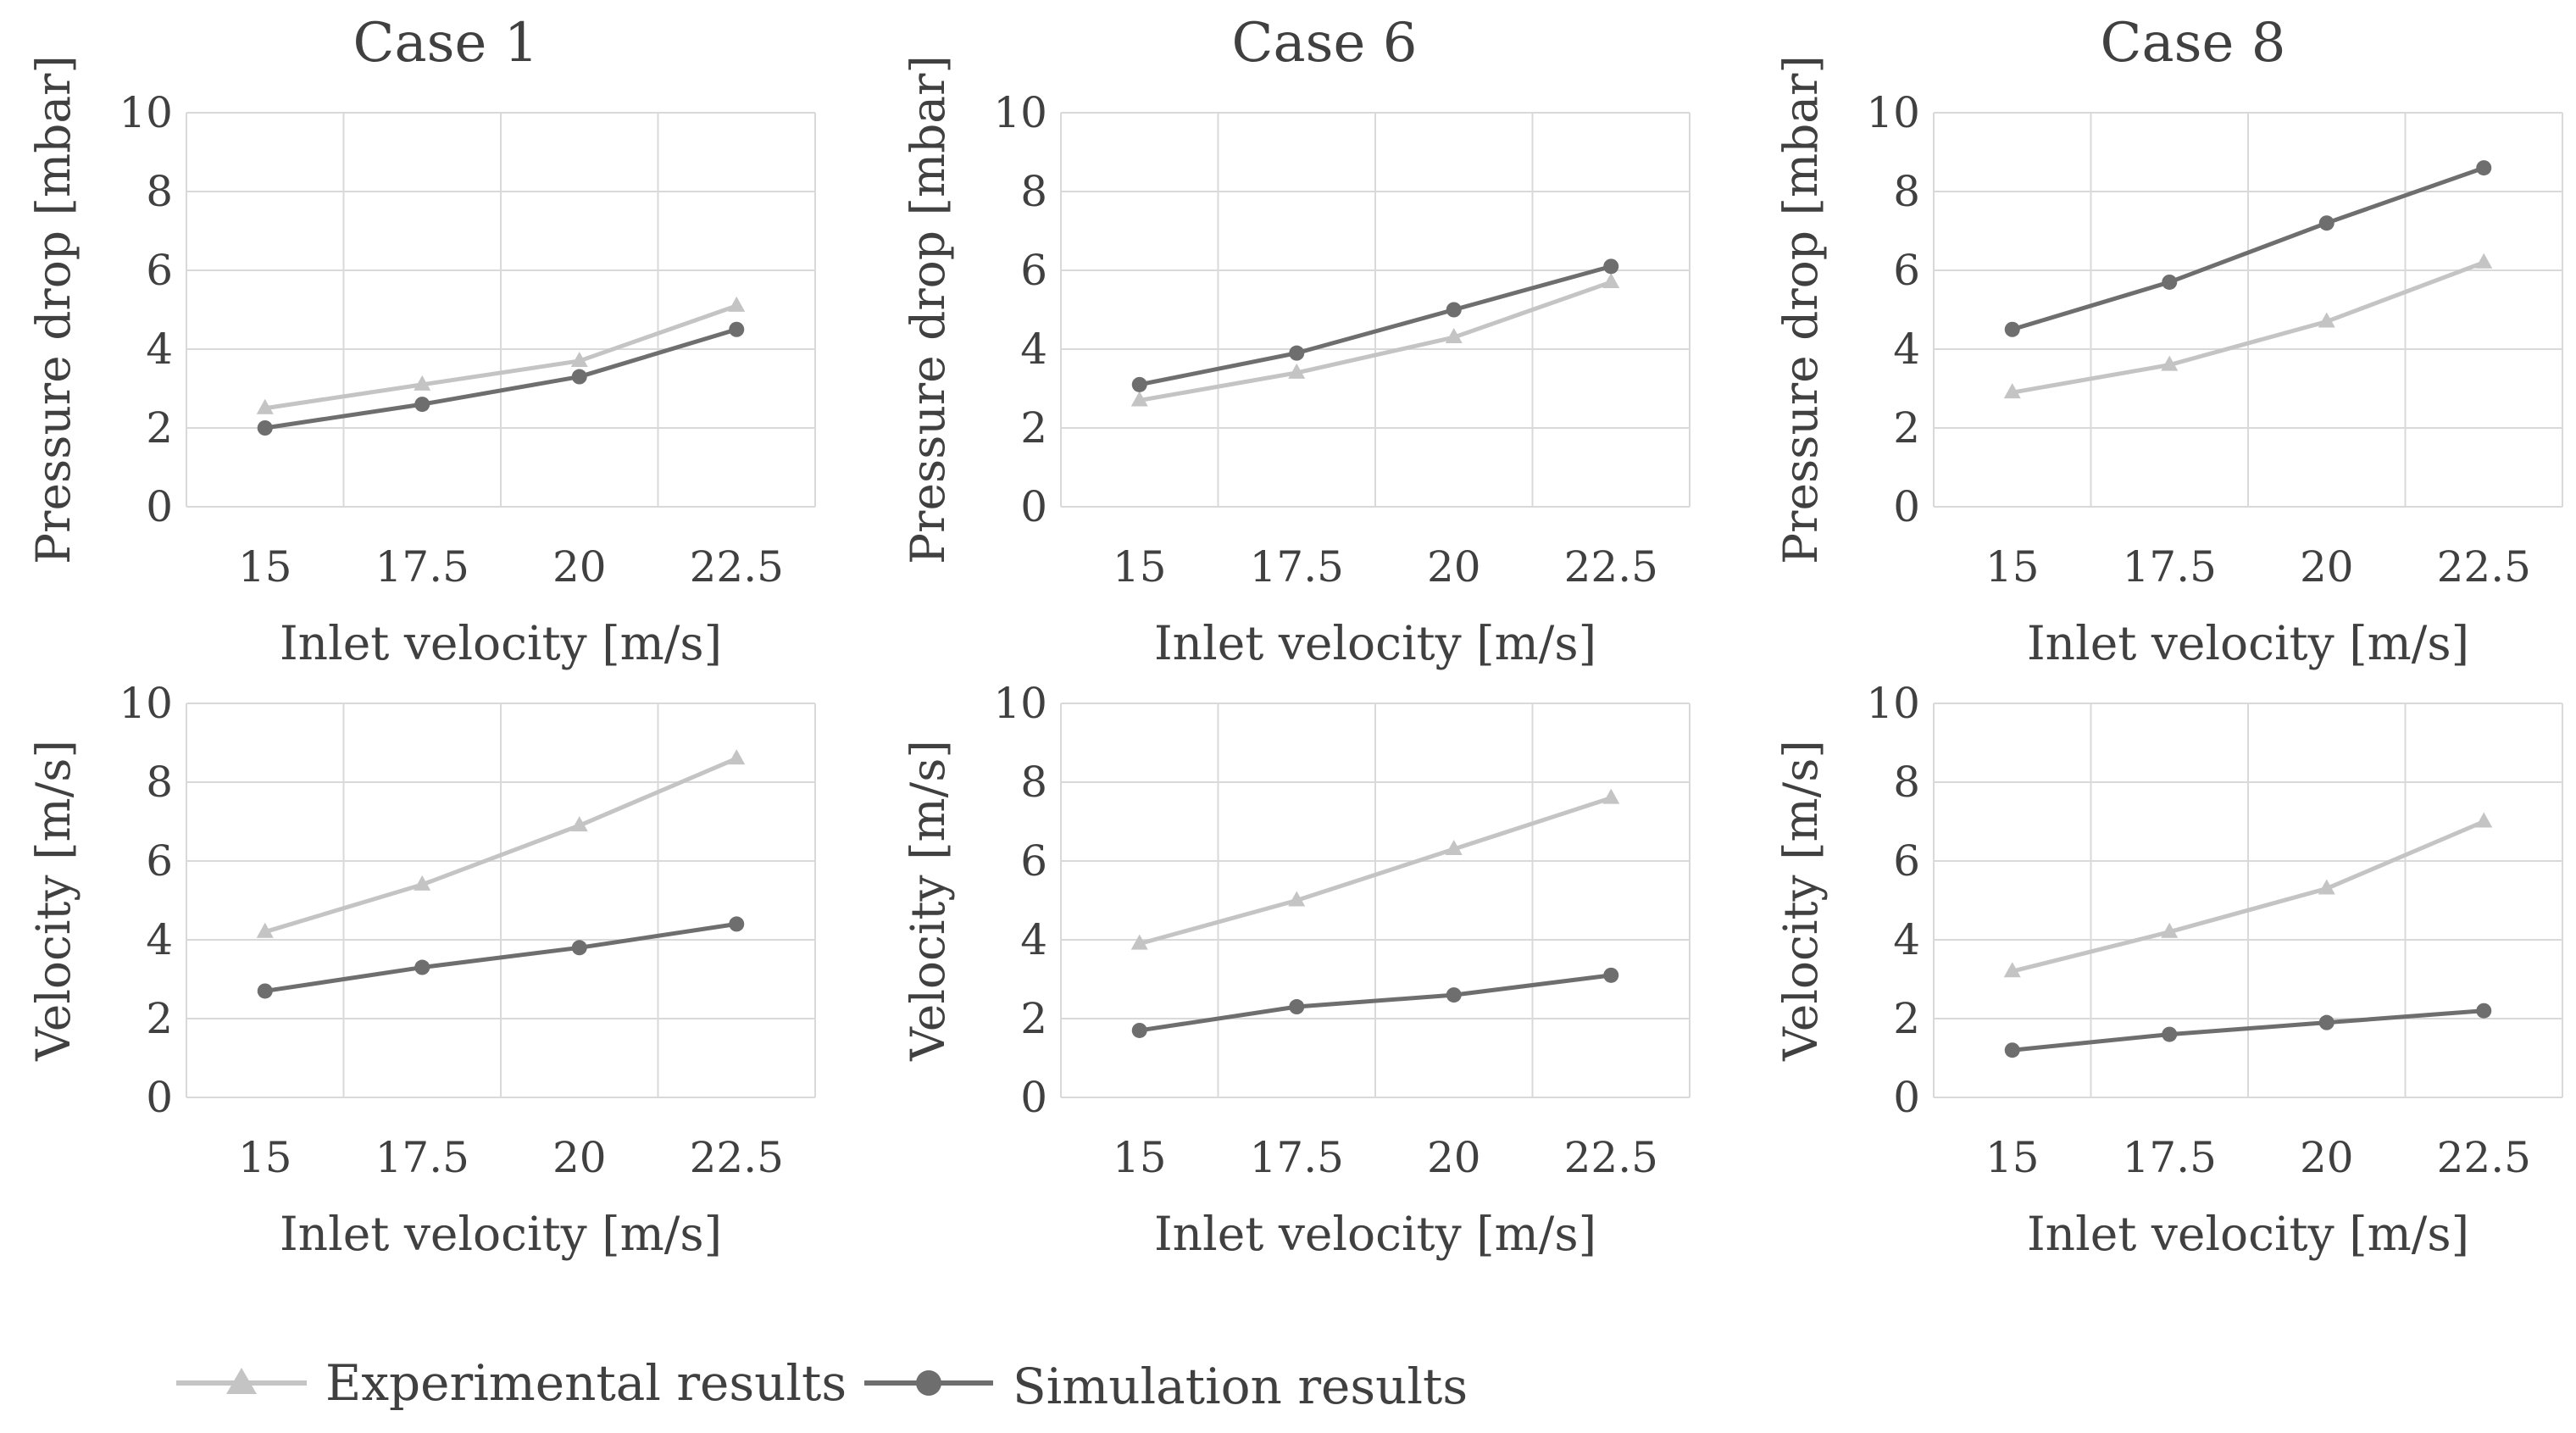 The width and height of the screenshot is (2576, 1433). Describe the element at coordinates (2193, 44) in the screenshot. I see `chart-title: Case 8` at that location.